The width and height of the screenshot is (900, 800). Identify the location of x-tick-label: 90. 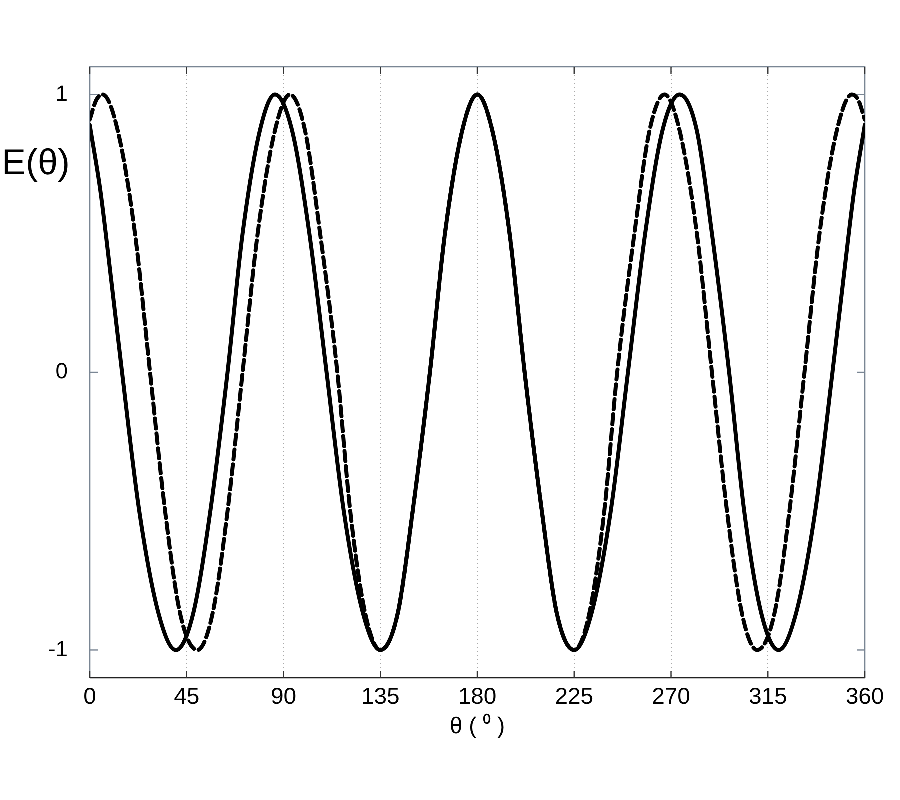
(283, 696).